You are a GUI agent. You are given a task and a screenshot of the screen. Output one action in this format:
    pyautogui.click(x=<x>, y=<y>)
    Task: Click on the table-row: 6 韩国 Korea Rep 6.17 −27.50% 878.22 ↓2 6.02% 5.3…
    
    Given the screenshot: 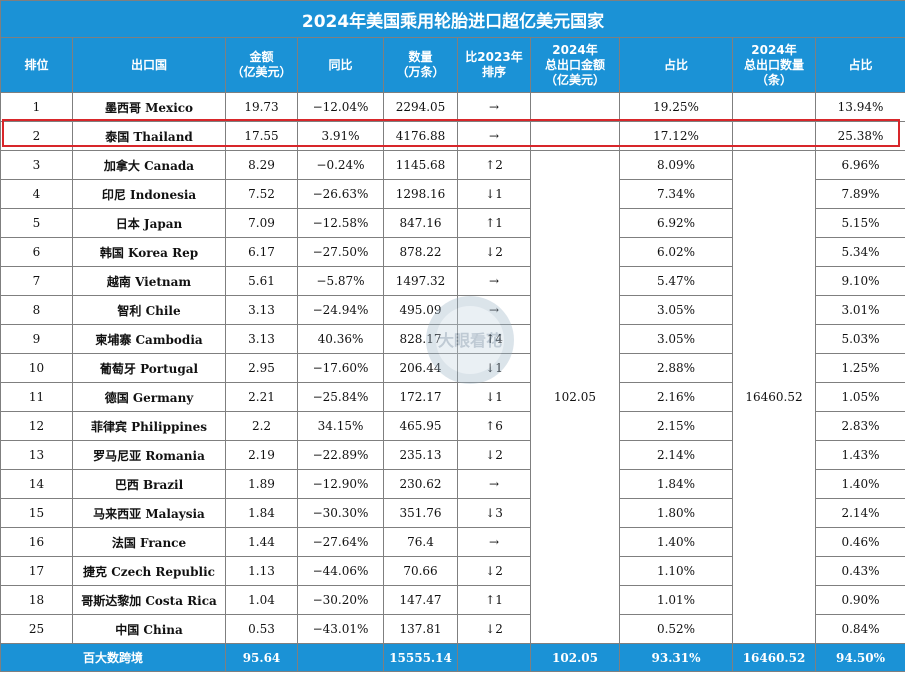 What is the action you would take?
    pyautogui.click(x=452, y=252)
    